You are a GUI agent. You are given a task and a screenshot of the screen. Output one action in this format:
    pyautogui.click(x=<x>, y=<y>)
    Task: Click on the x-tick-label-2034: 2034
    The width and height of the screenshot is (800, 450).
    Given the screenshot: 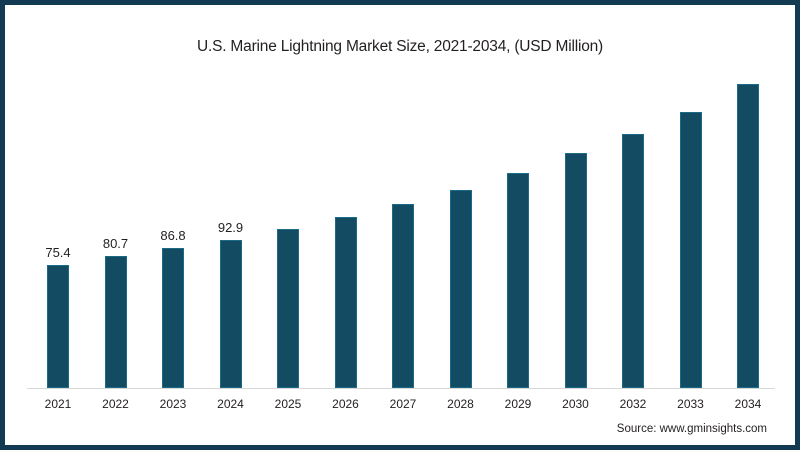 What is the action you would take?
    pyautogui.click(x=748, y=404)
    